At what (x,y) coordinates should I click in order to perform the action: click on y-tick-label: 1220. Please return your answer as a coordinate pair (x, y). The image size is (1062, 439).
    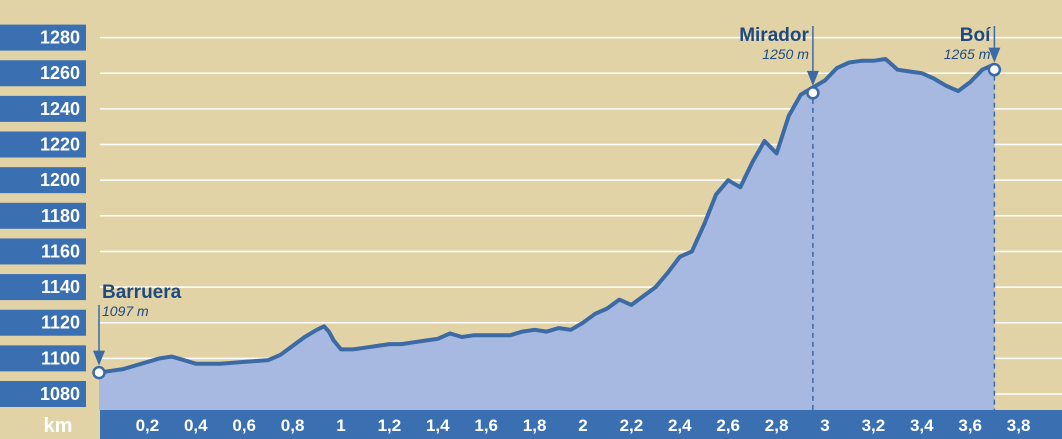
    Looking at the image, I should click on (60, 145).